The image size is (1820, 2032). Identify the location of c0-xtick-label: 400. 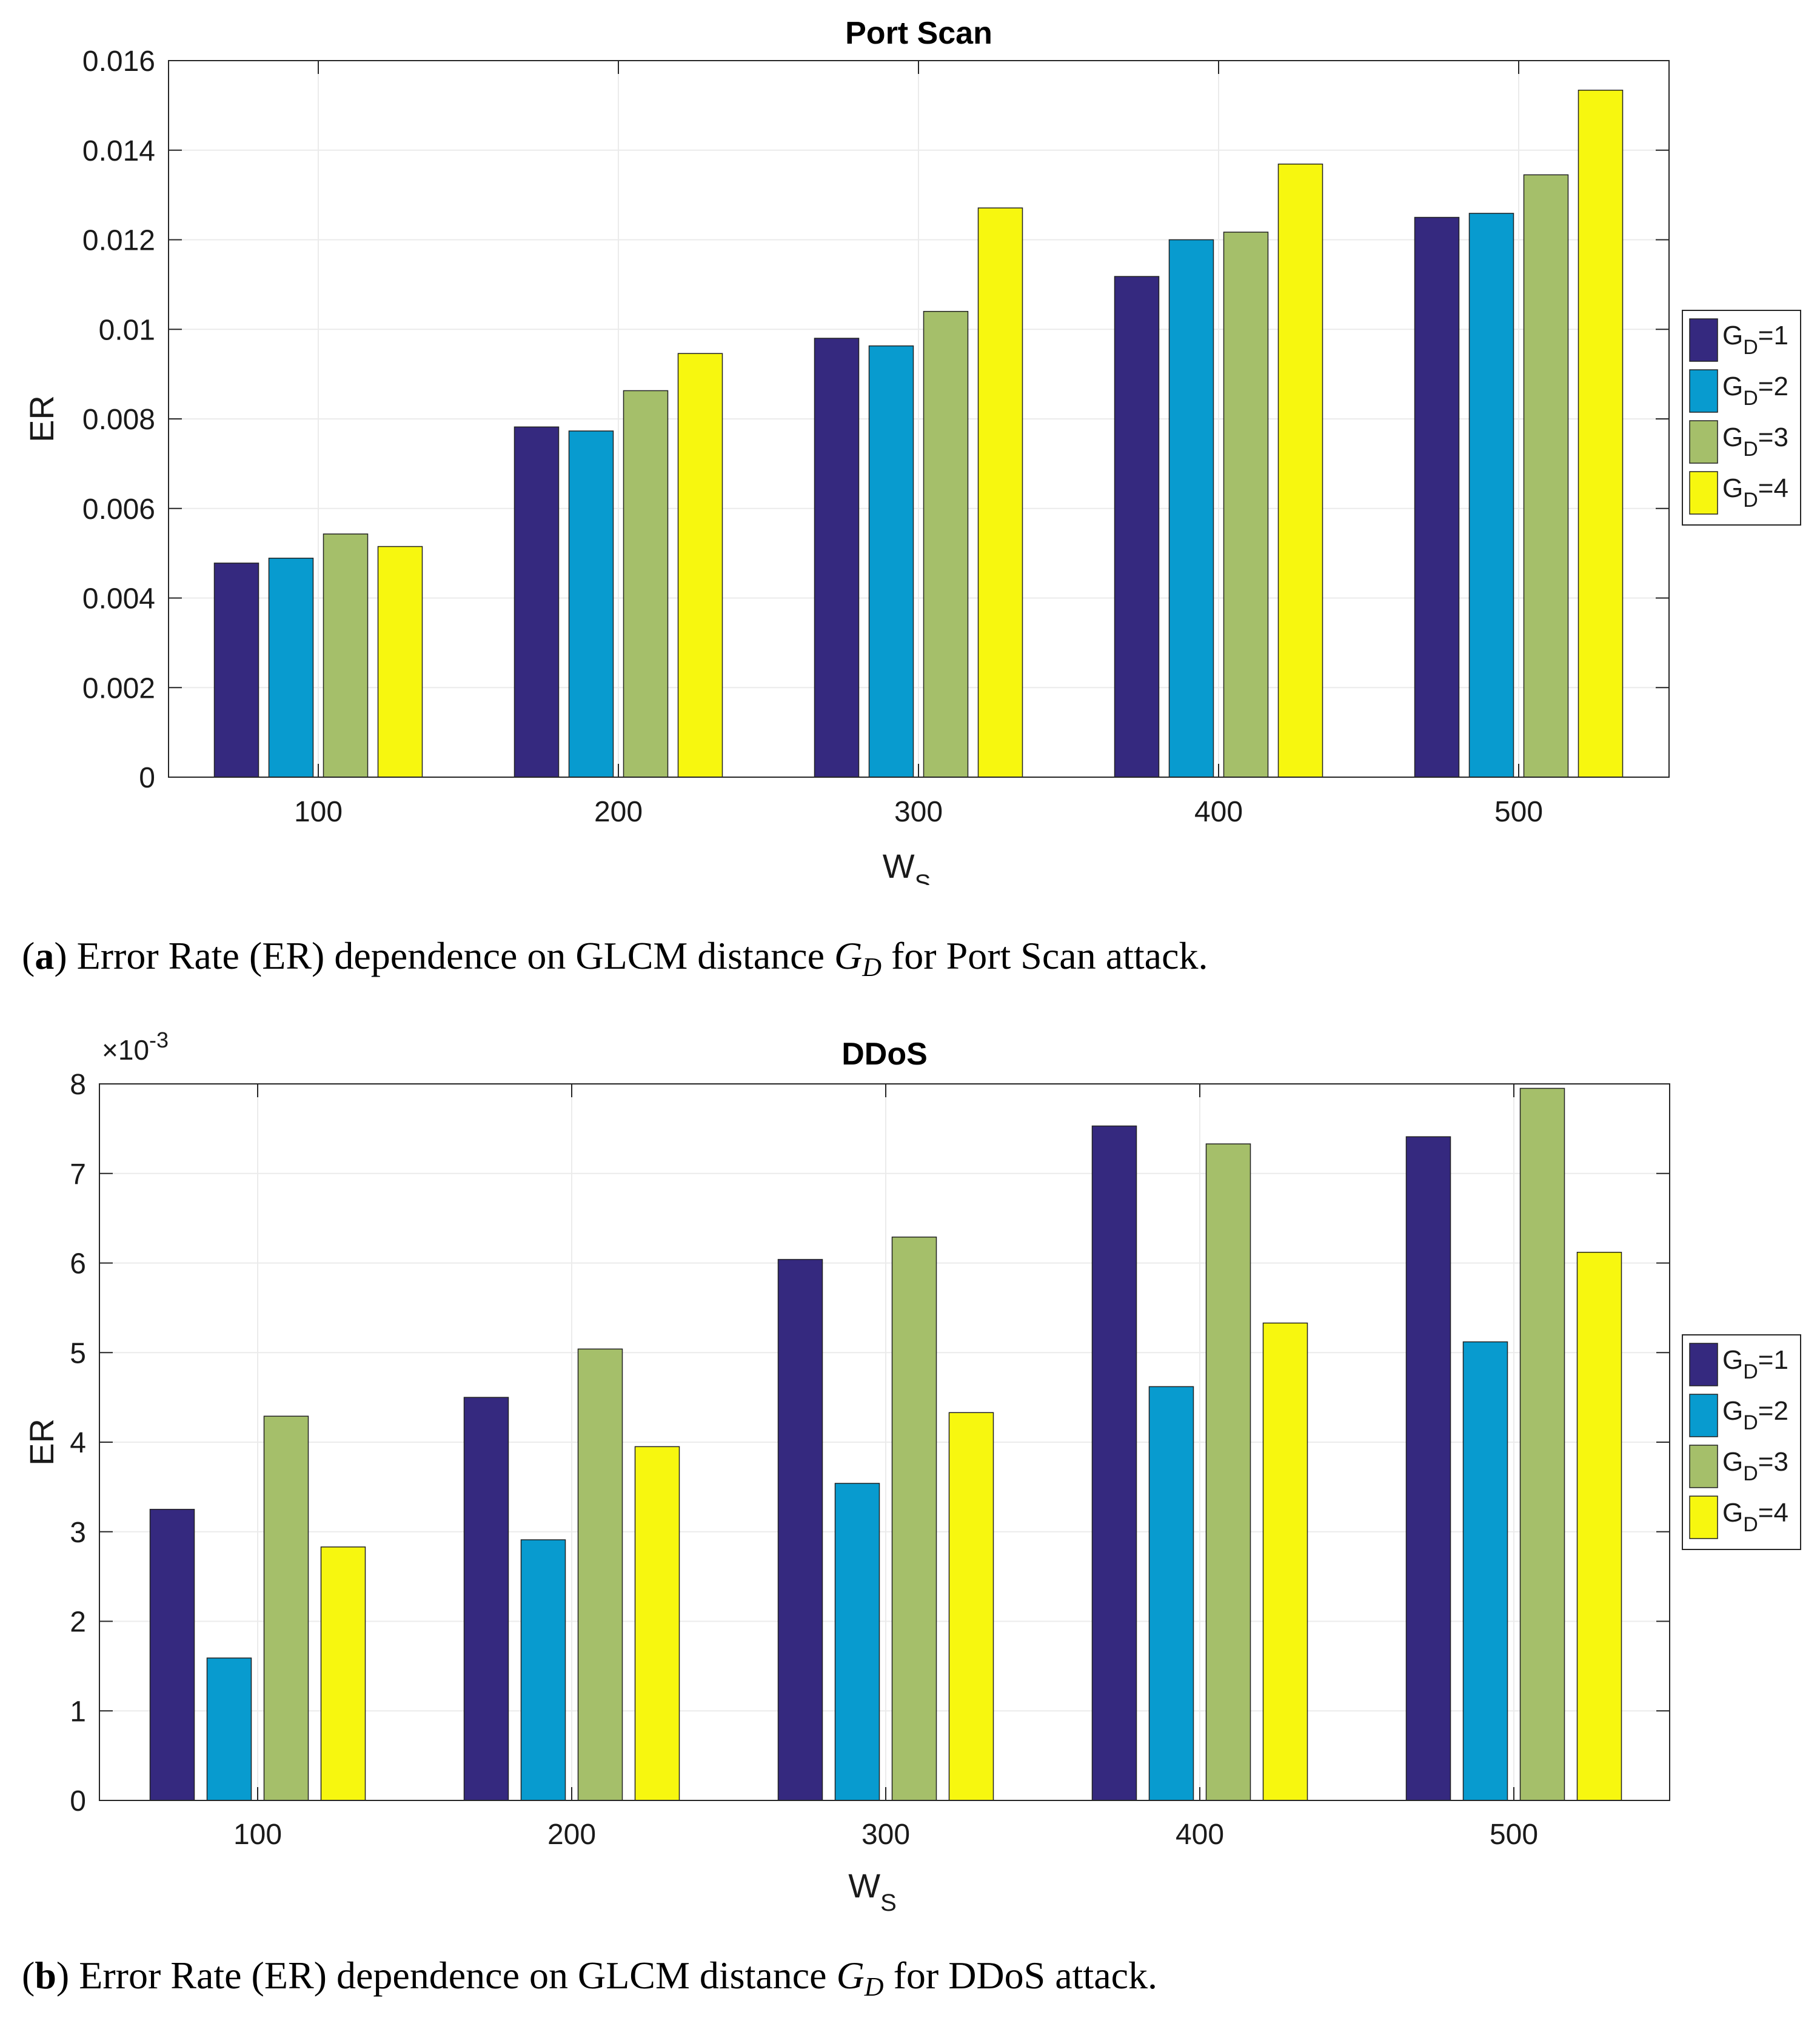
(1218, 812).